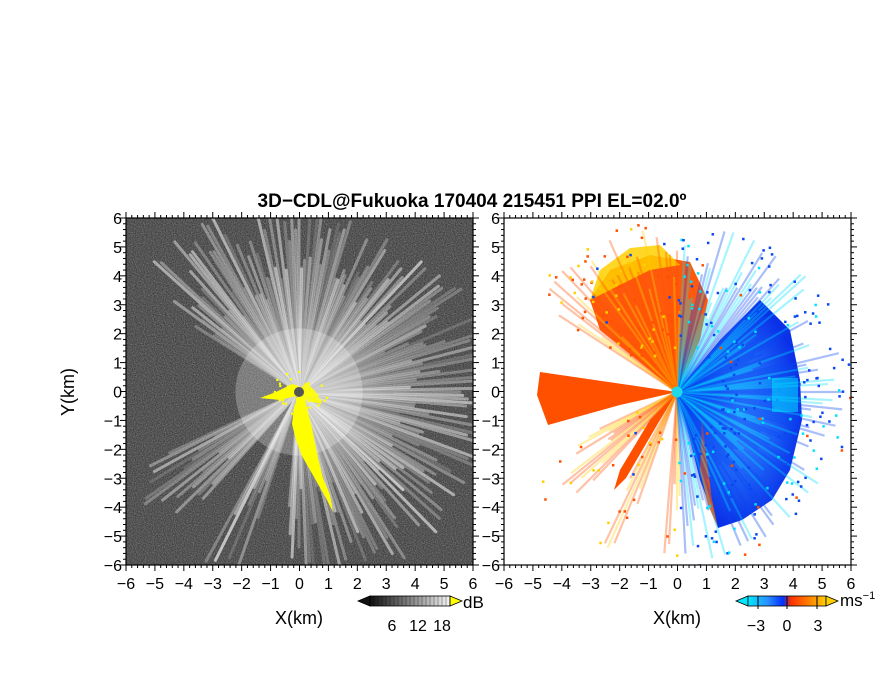 This screenshot has height=680, width=880. What do you see at coordinates (562, 584) in the screenshot?
I see `x-tick-label: −4` at bounding box center [562, 584].